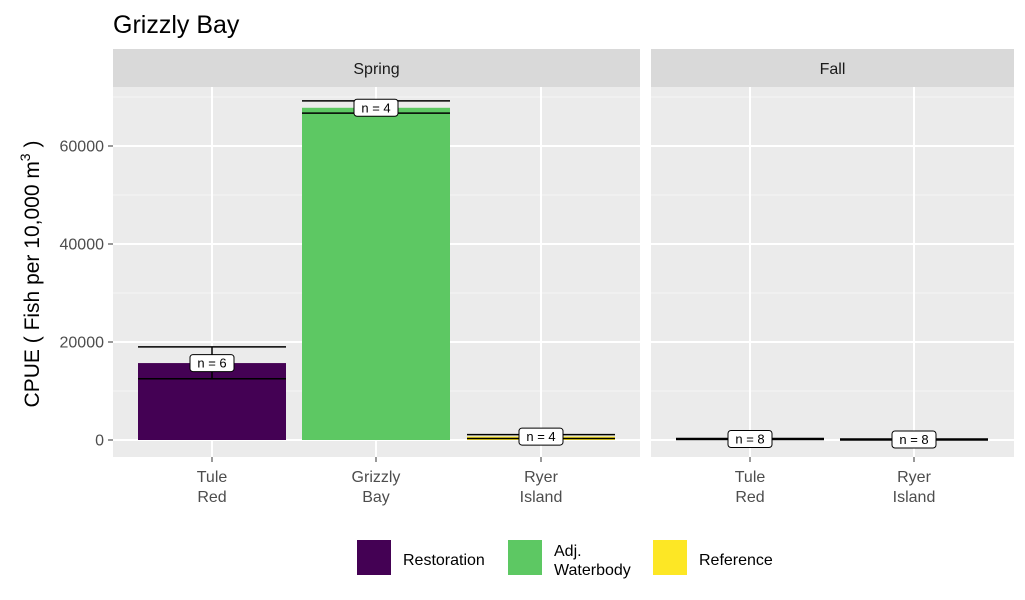 The image size is (1025, 600). I want to click on y-axis: 0 20000 40000 60000, so click(86, 294).